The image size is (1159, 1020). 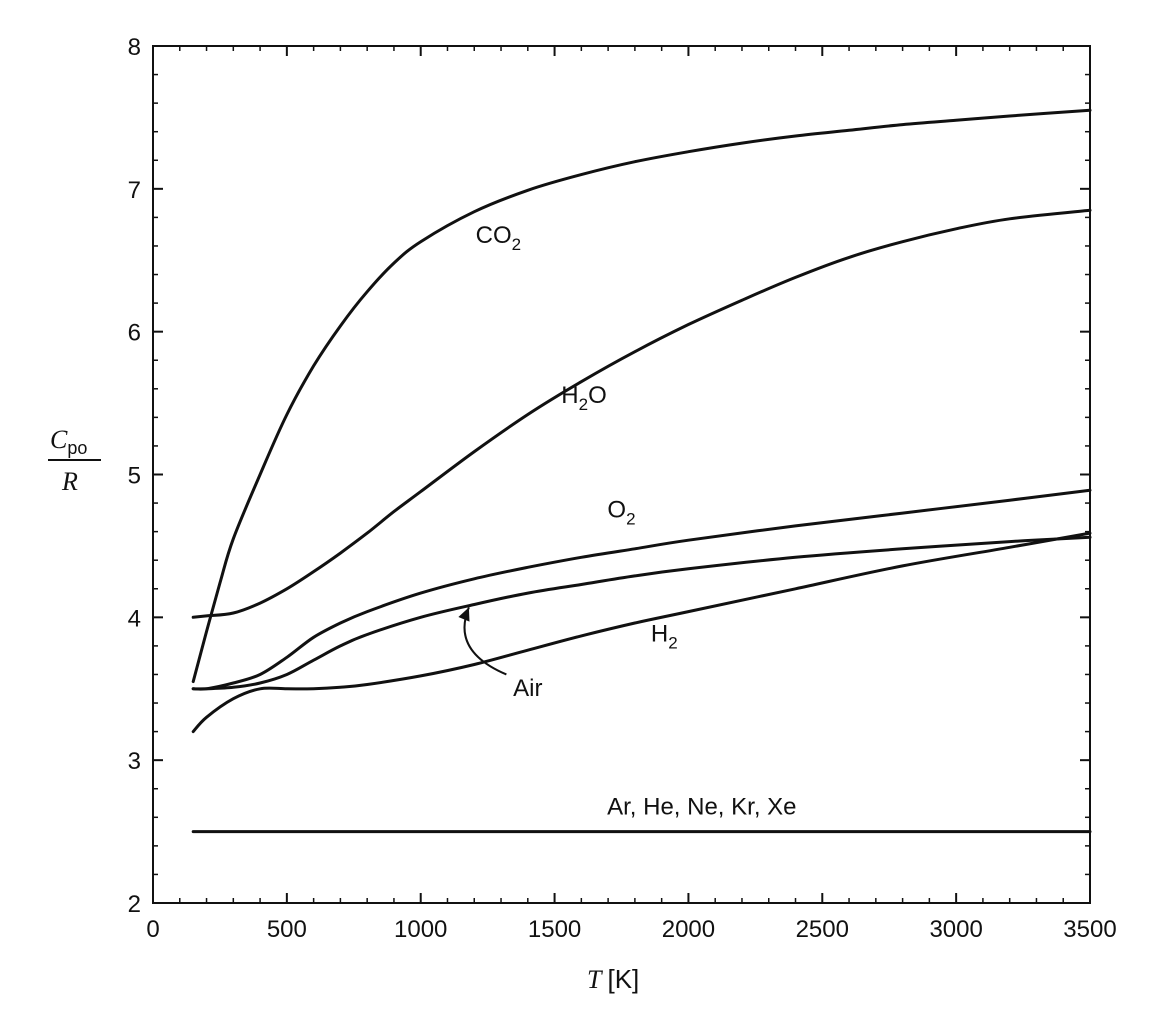 I want to click on x-tick-label: 1500, so click(x=554, y=929).